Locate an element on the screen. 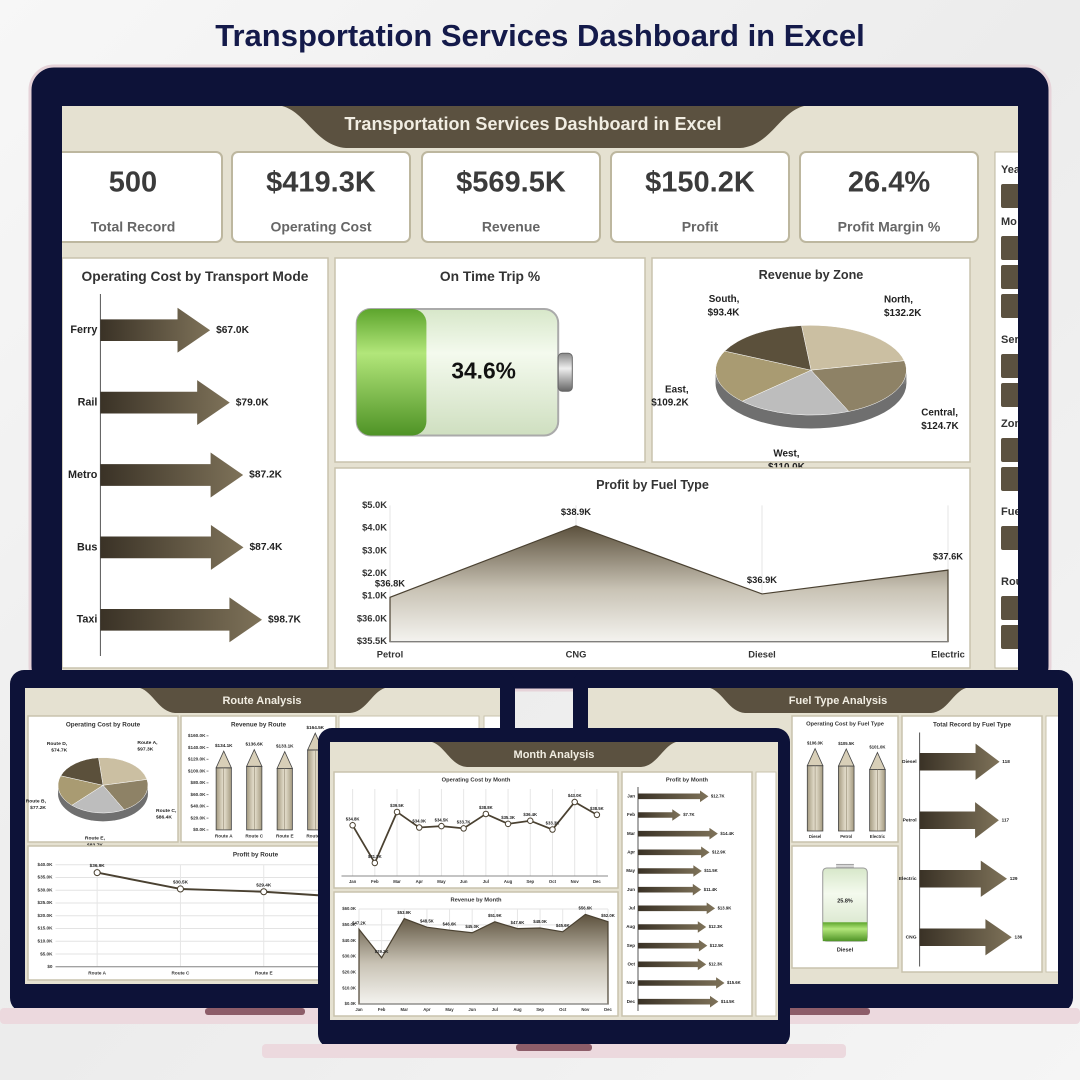 Image resolution: width=1080 pixels, height=1080 pixels. value-label: $14.4K is located at coordinates (727, 833).